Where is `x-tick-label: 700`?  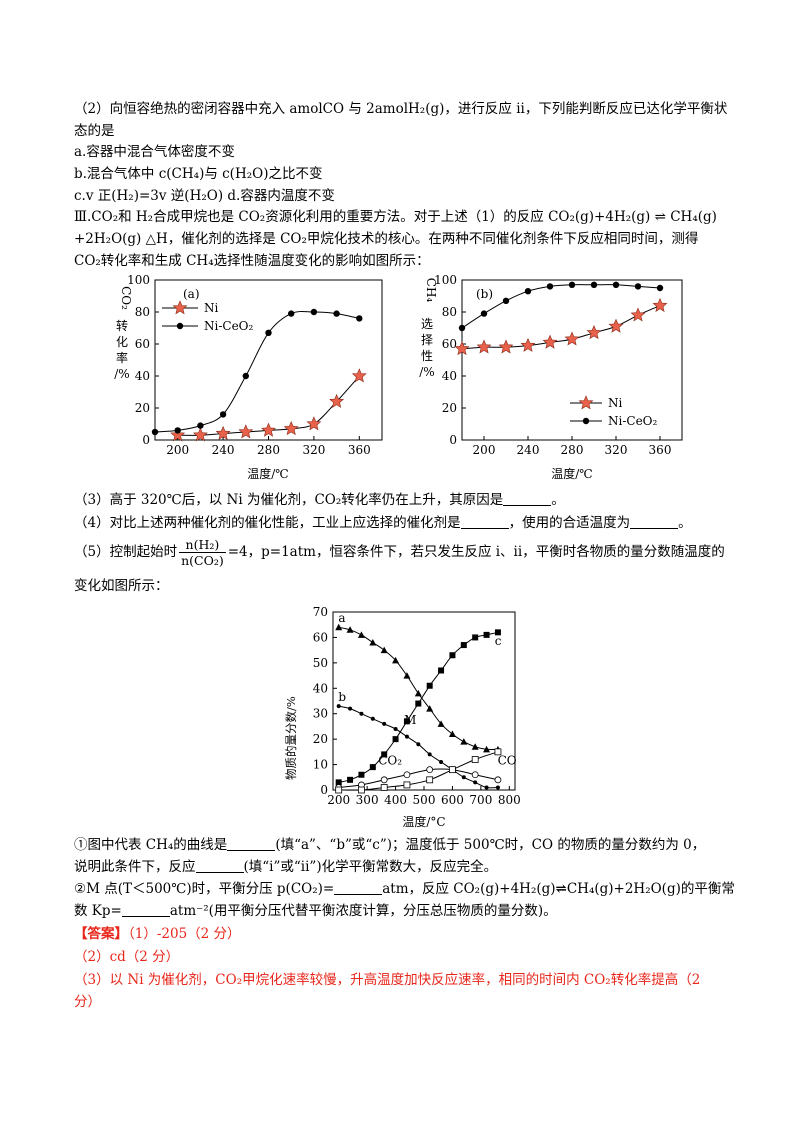
x-tick-label: 700 is located at coordinates (480, 800).